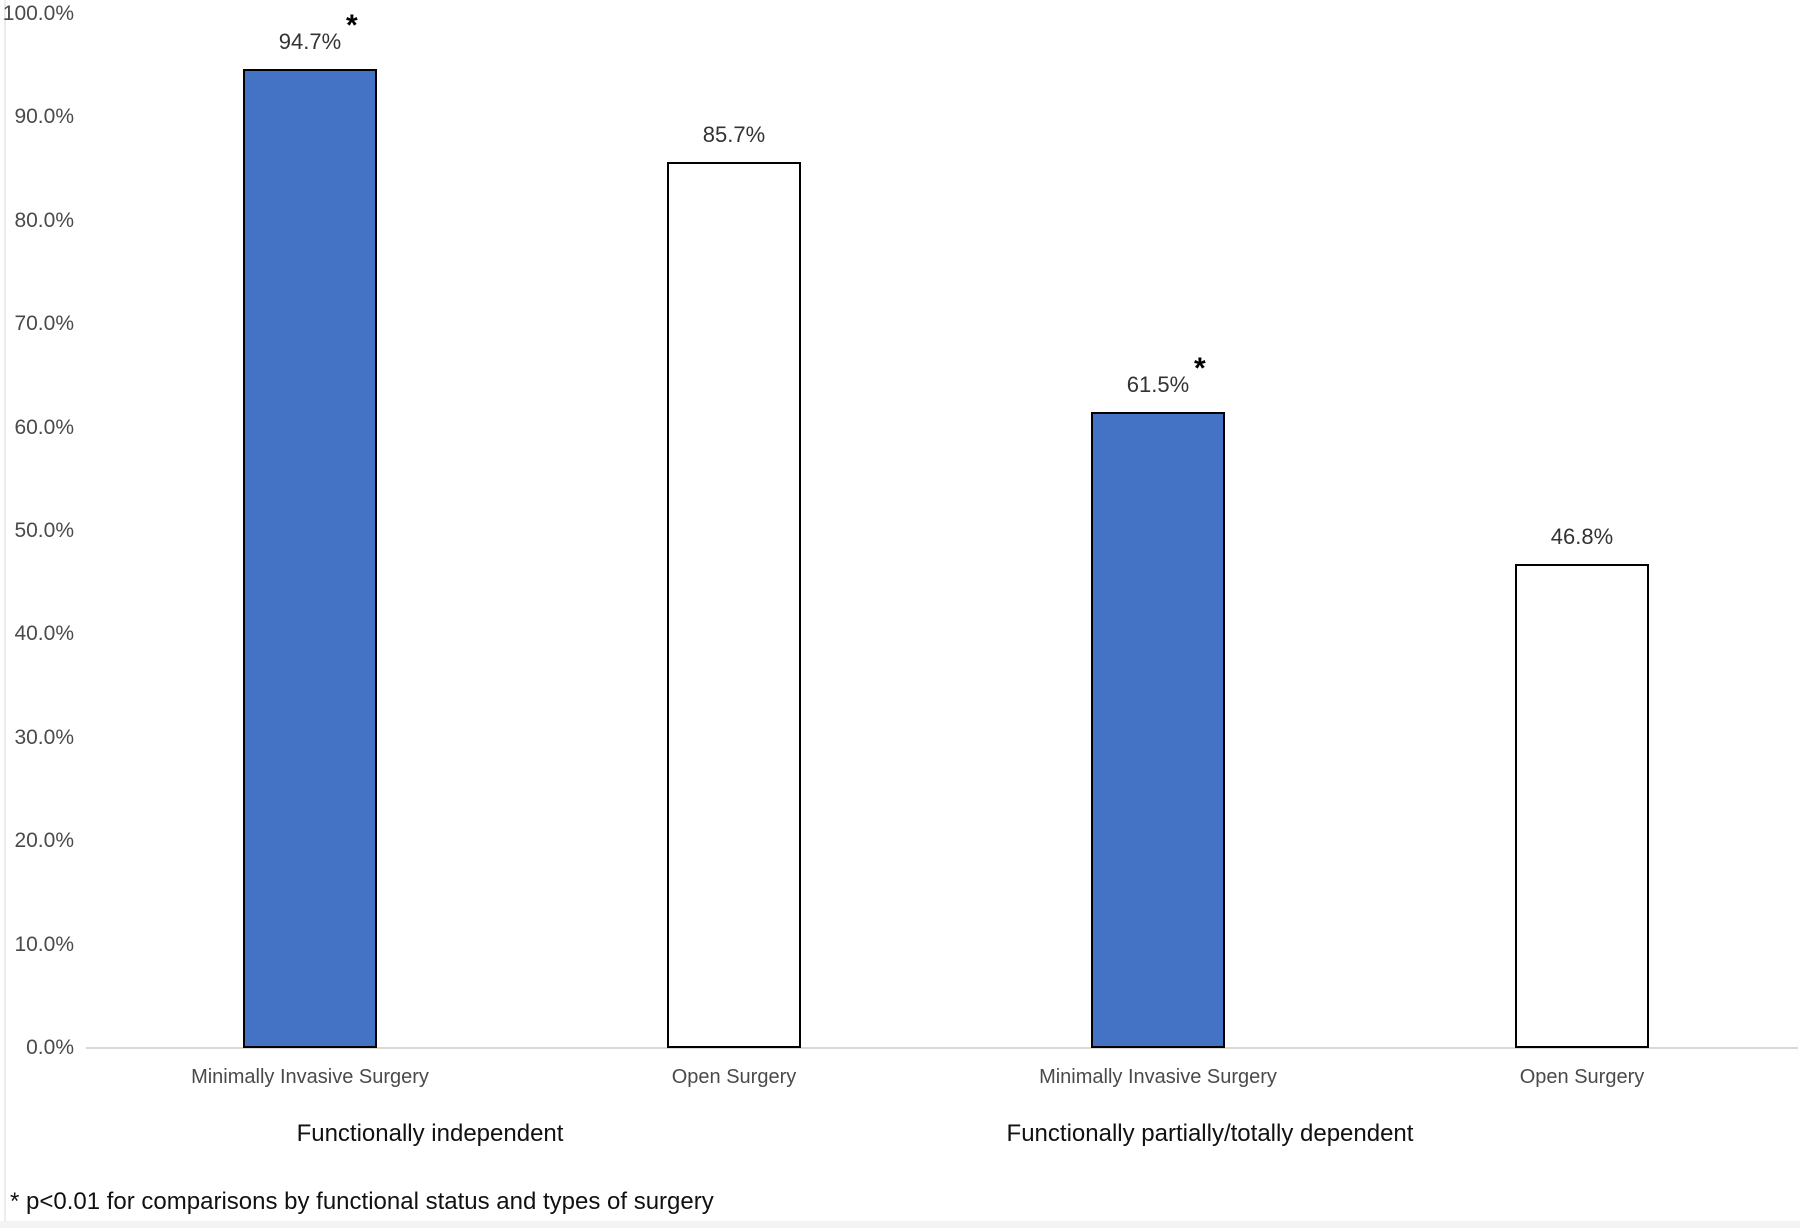  What do you see at coordinates (44, 324) in the screenshot?
I see `y-axis-tick-label: 70.0%` at bounding box center [44, 324].